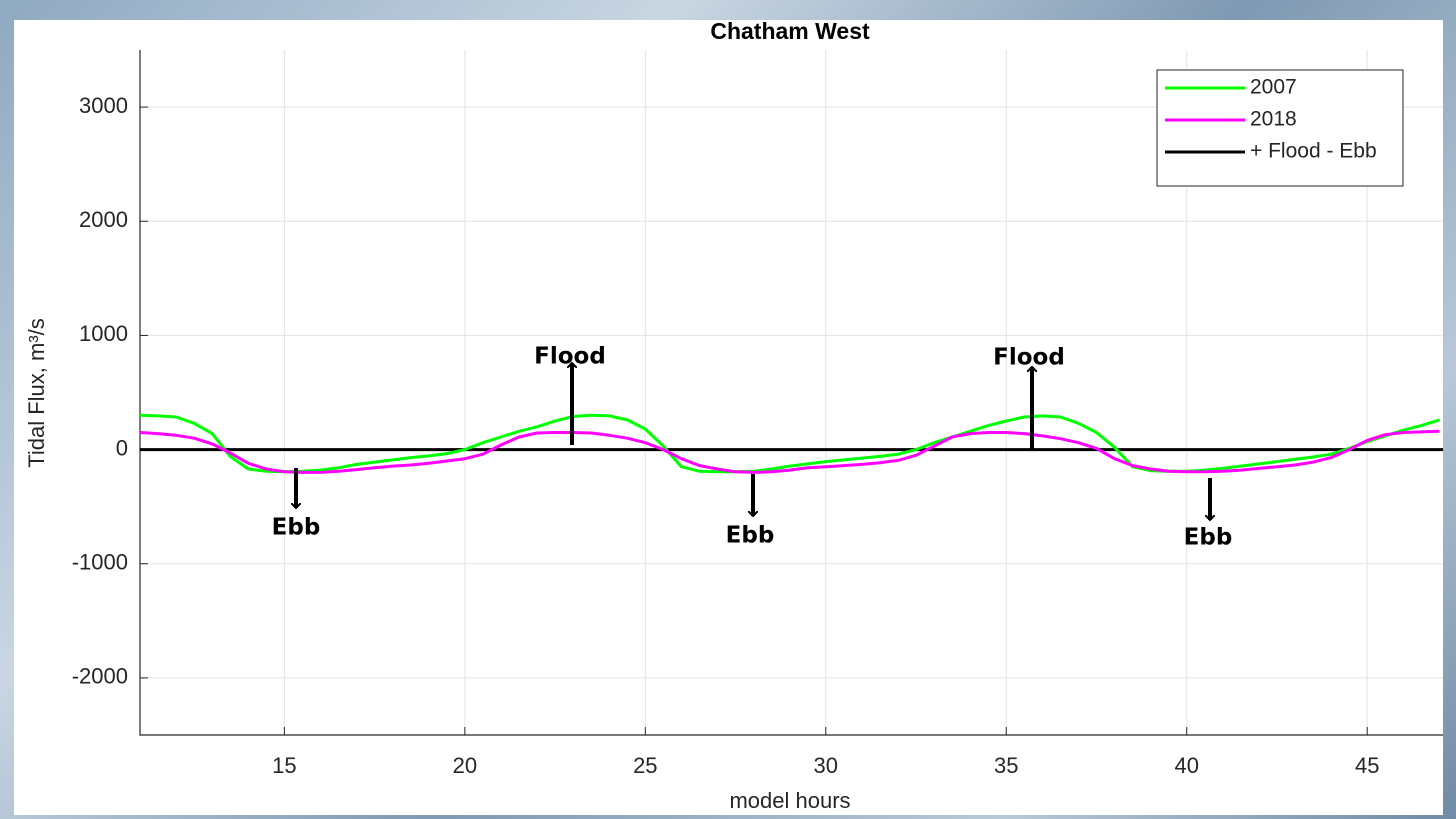 The width and height of the screenshot is (1456, 819). Describe the element at coordinates (100, 676) in the screenshot. I see `y-tick-label: -2000` at that location.